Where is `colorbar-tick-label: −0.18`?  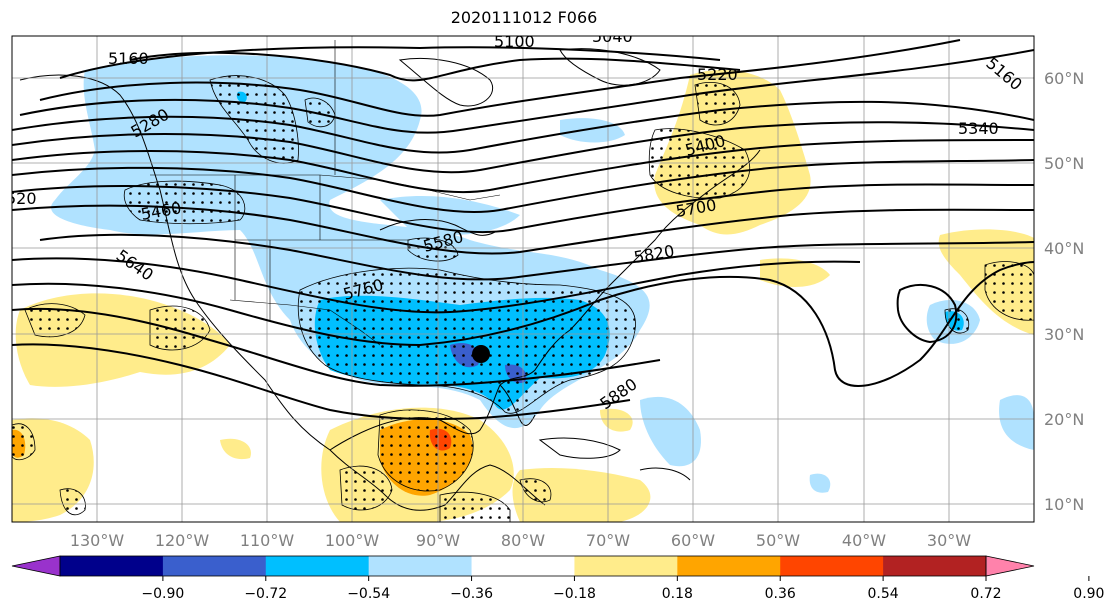 colorbar-tick-label: −0.18 is located at coordinates (574, 594).